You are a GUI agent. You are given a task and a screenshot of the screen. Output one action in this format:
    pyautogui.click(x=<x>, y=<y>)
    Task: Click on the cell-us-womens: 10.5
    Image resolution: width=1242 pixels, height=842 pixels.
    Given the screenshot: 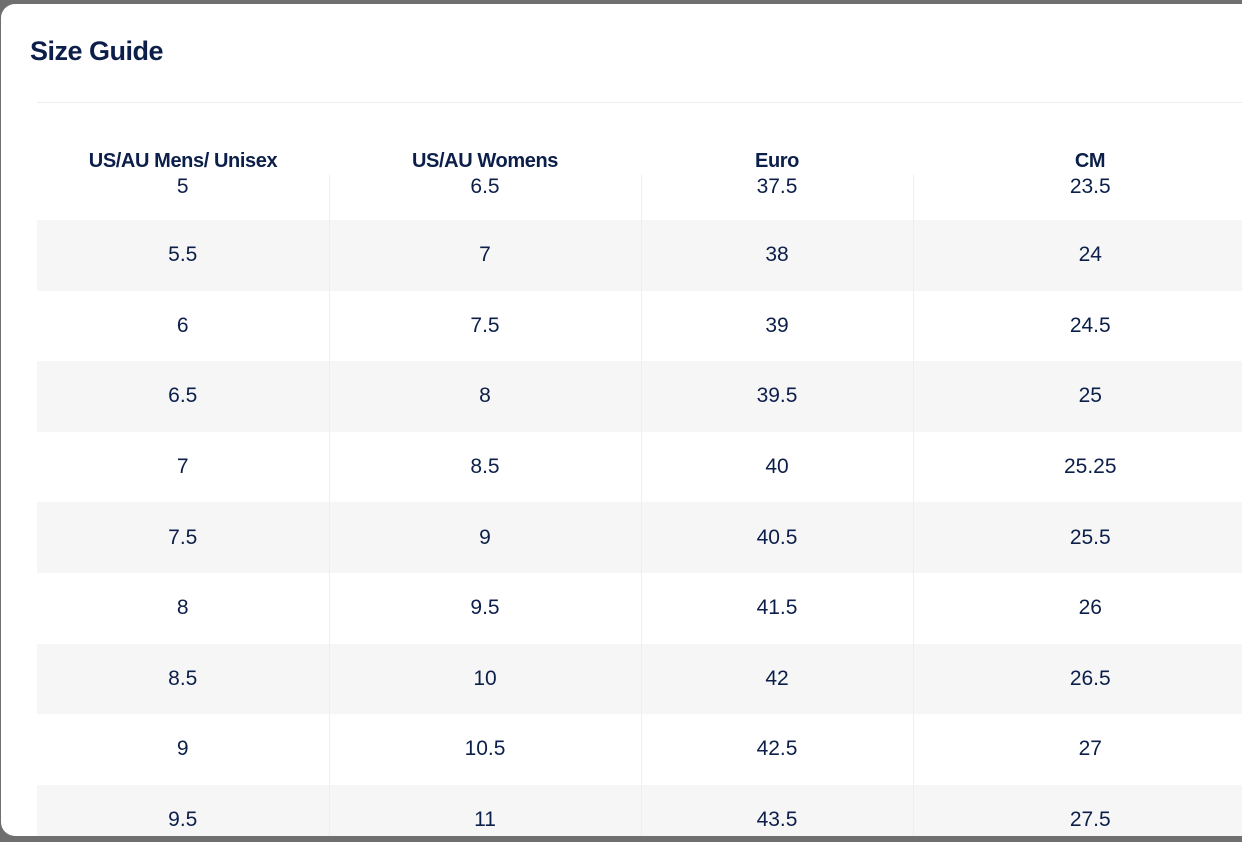 What is the action you would take?
    pyautogui.click(x=484, y=749)
    